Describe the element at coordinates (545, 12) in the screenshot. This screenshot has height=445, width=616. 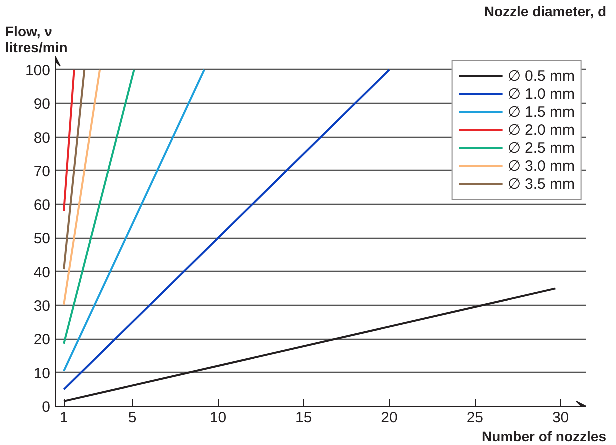
I see `legend-title: Nozzle diameter, d` at that location.